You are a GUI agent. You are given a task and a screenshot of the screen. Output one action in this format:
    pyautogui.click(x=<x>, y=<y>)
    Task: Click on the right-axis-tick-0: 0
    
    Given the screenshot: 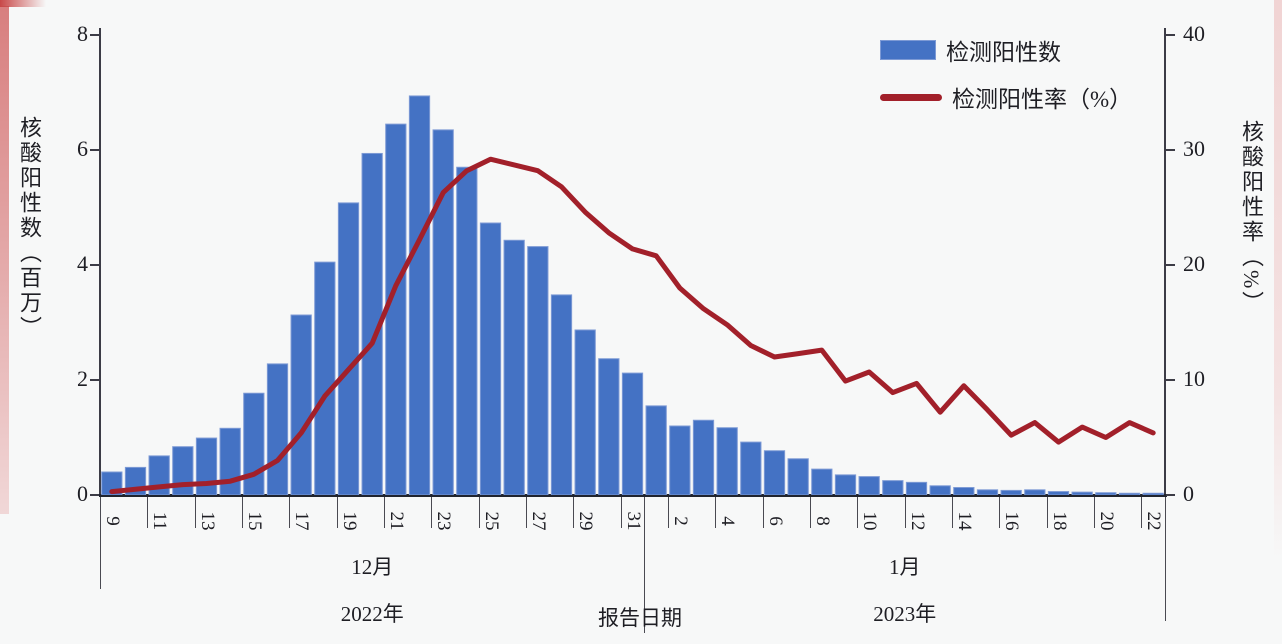 What is the action you would take?
    pyautogui.click(x=1188, y=493)
    